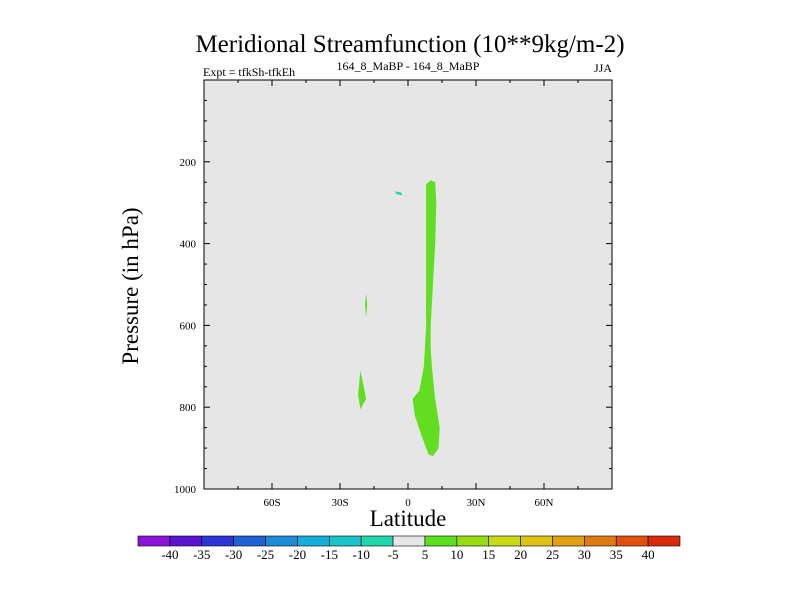  Describe the element at coordinates (409, 44) in the screenshot. I see `chart-title: Meridional Streamfunction (10**9kg/m-2)` at that location.